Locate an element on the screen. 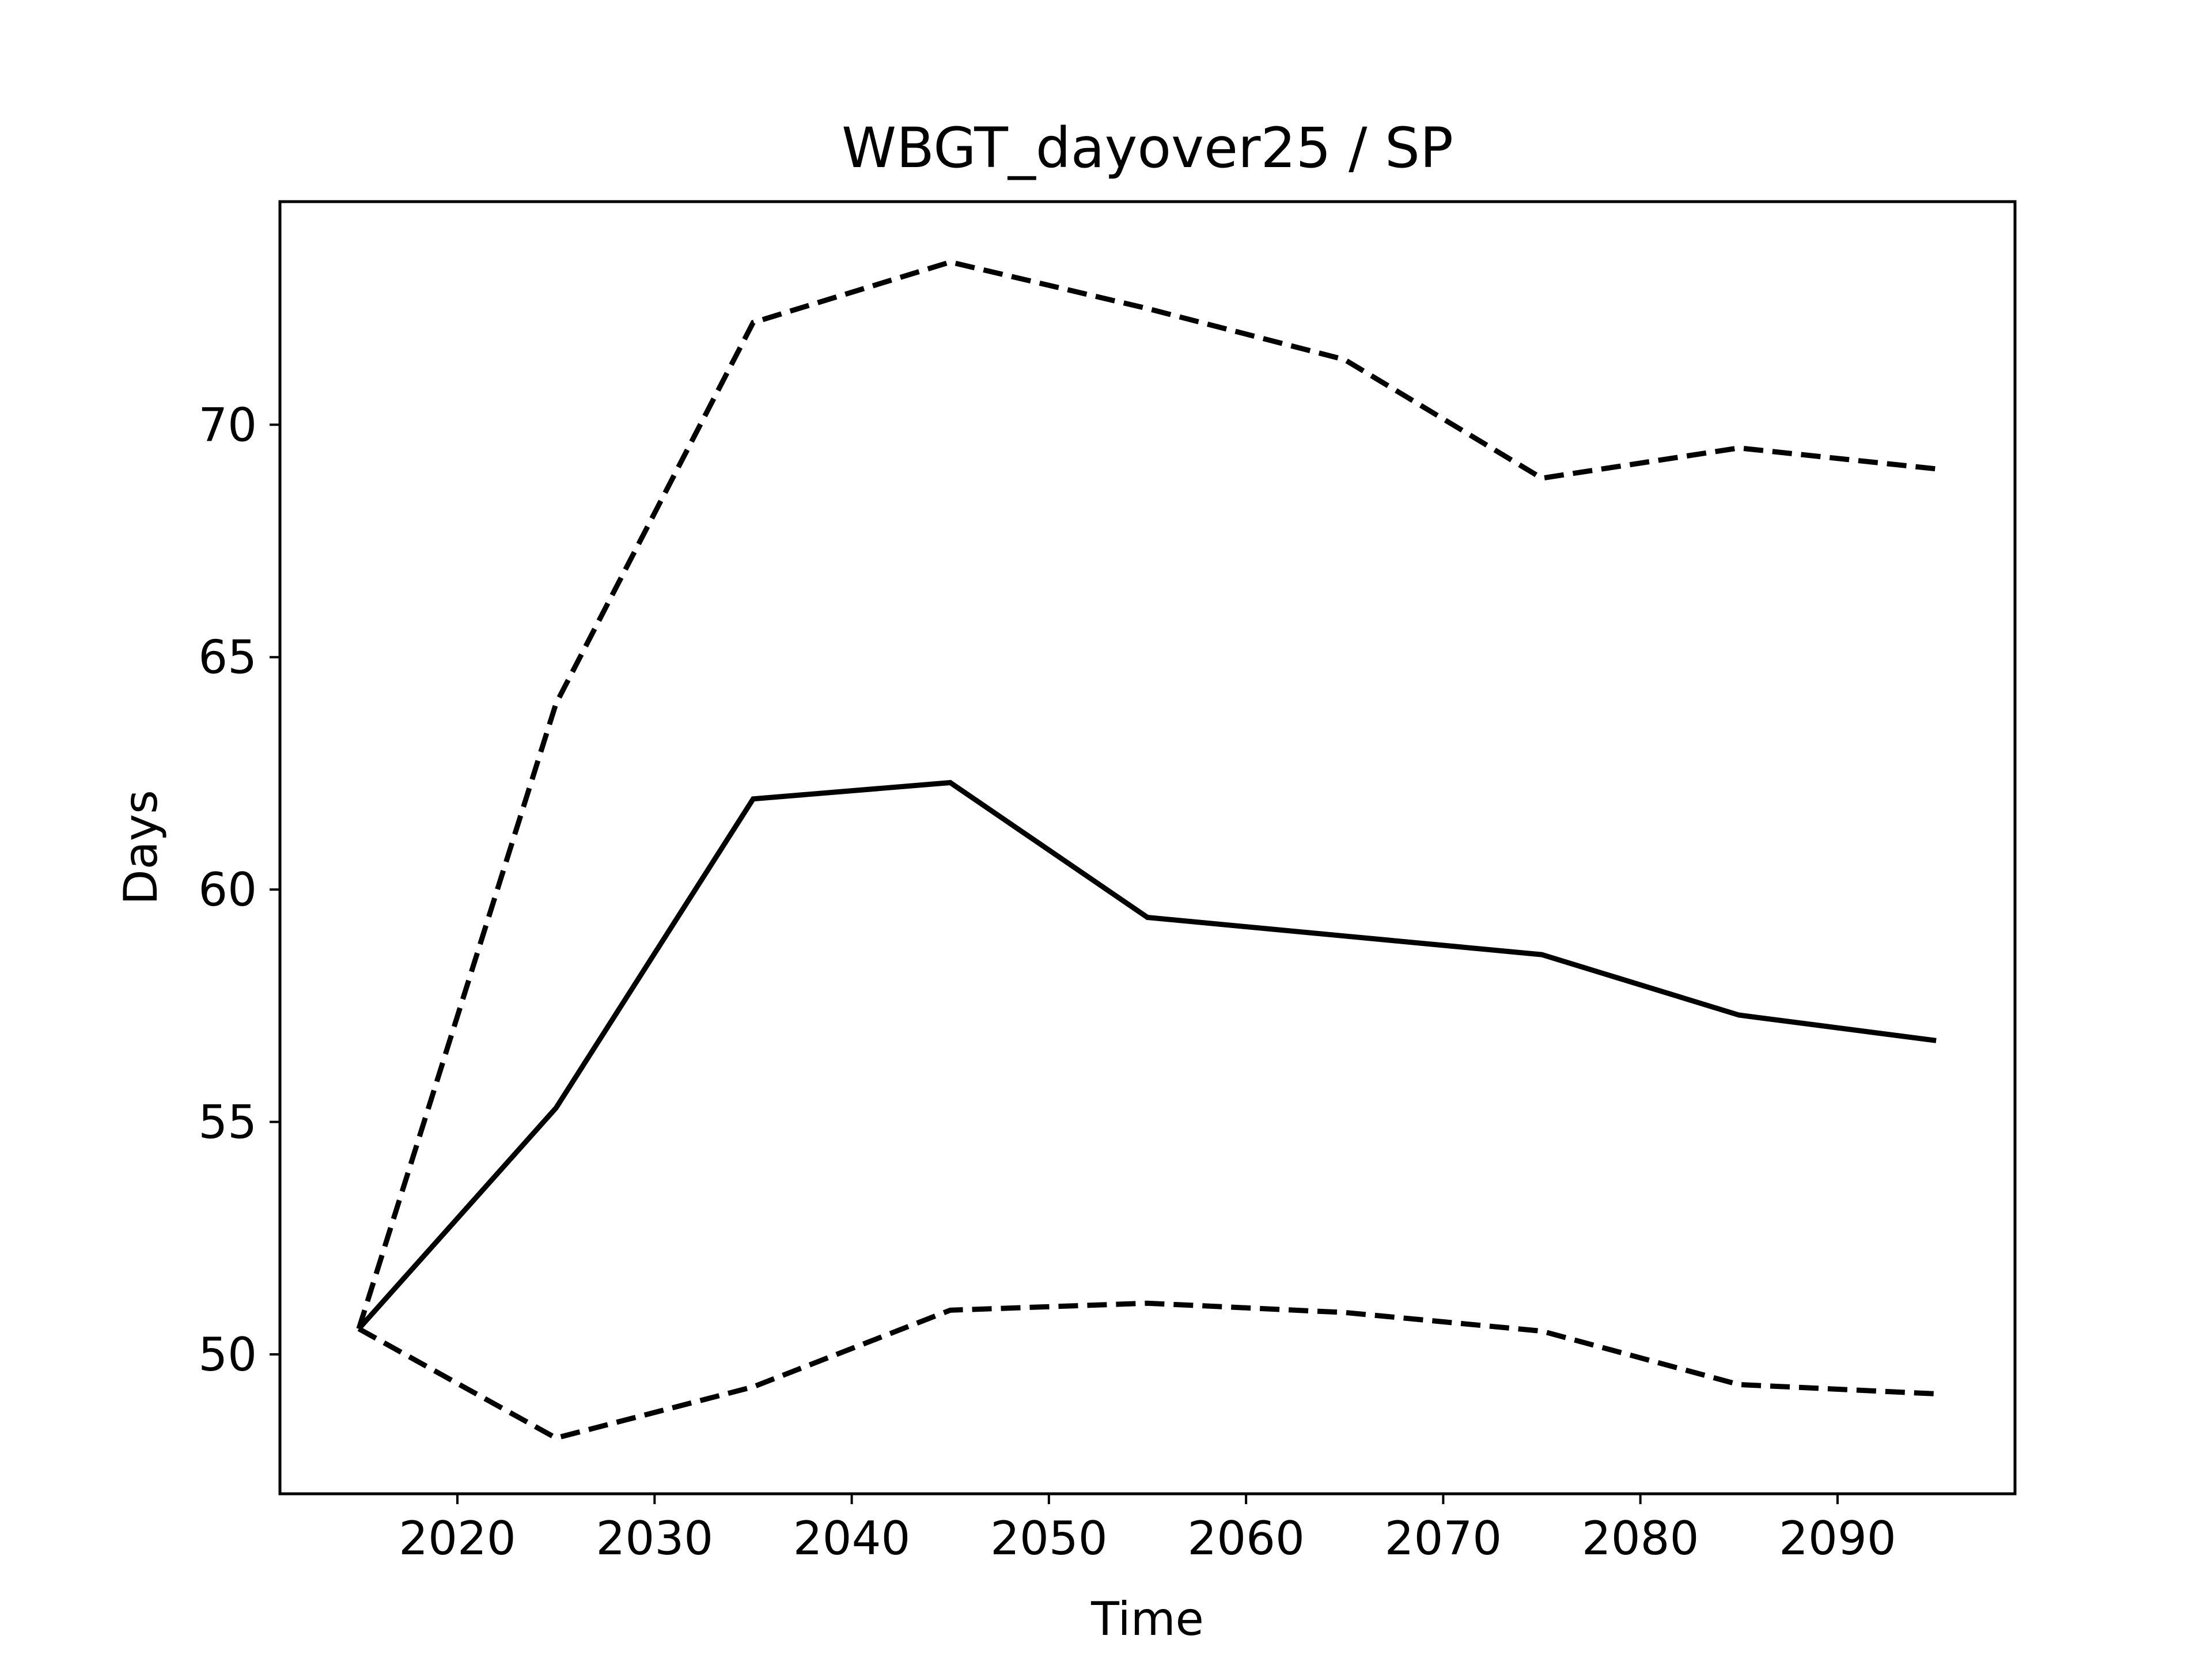 This screenshot has width=2212, height=1662. y-tick-label: 50 is located at coordinates (227, 1354).